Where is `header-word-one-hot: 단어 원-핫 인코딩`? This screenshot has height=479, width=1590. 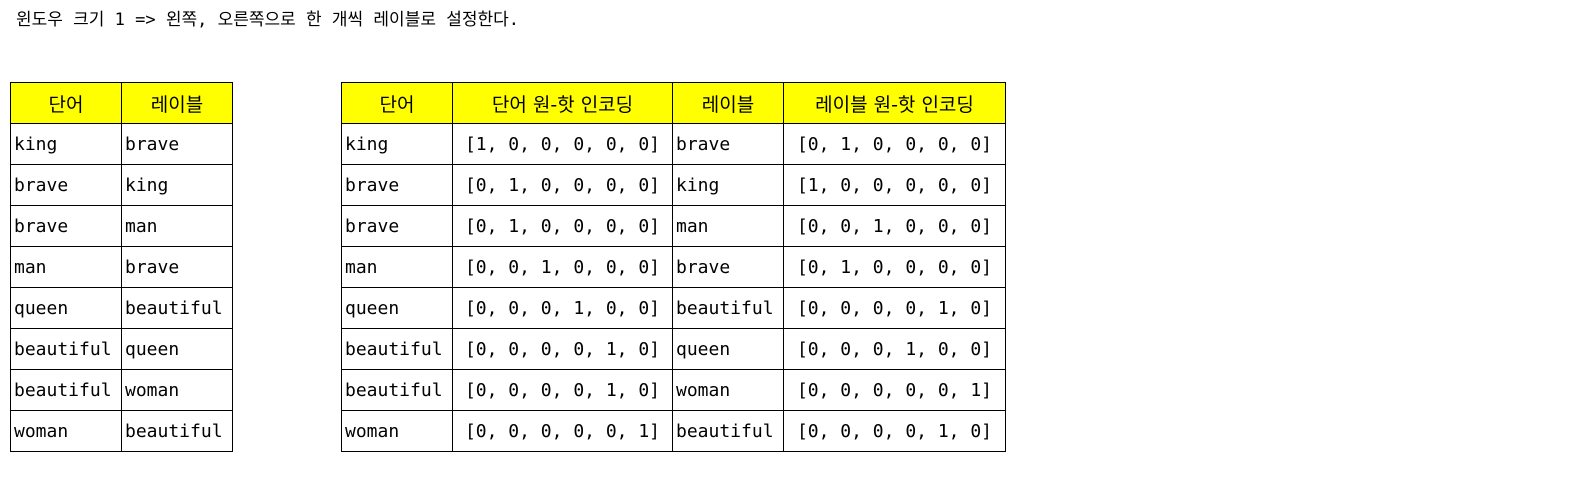
header-word-one-hot: 단어 원-핫 인코딩 is located at coordinates (562, 103).